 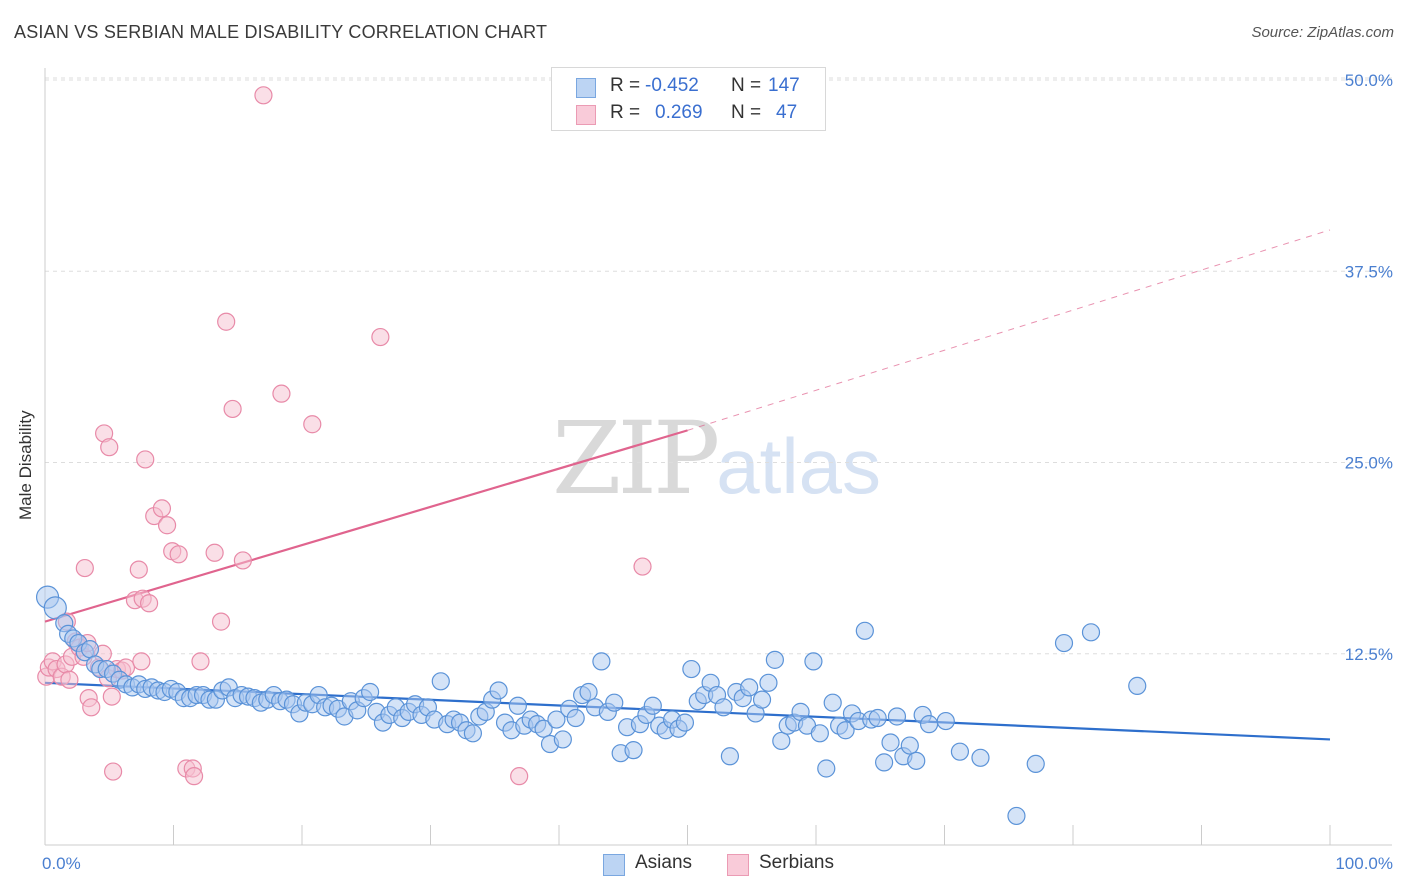 I want to click on legend-n-value: 47, so click(x=787, y=112).